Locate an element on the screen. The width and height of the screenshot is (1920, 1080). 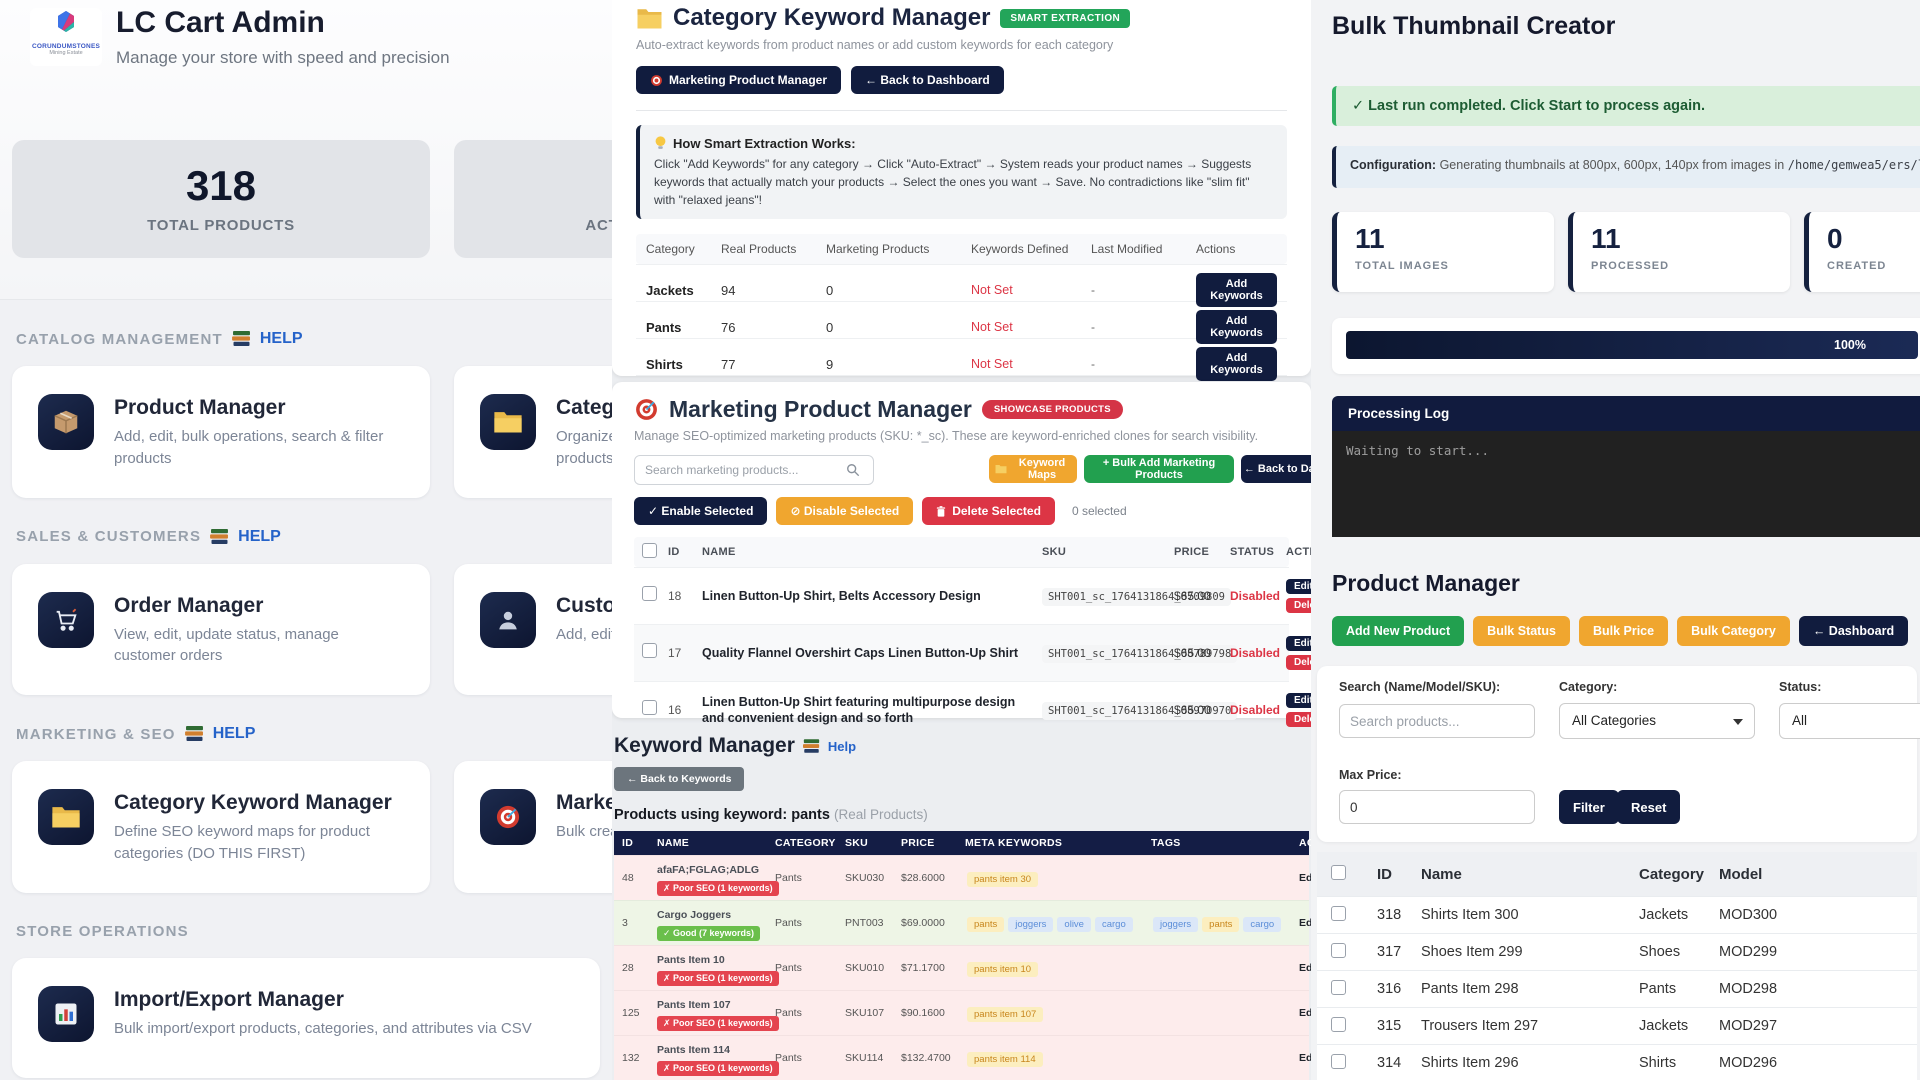
marketing-product-manager-button: Marketing Product Manager is located at coordinates (739, 80).